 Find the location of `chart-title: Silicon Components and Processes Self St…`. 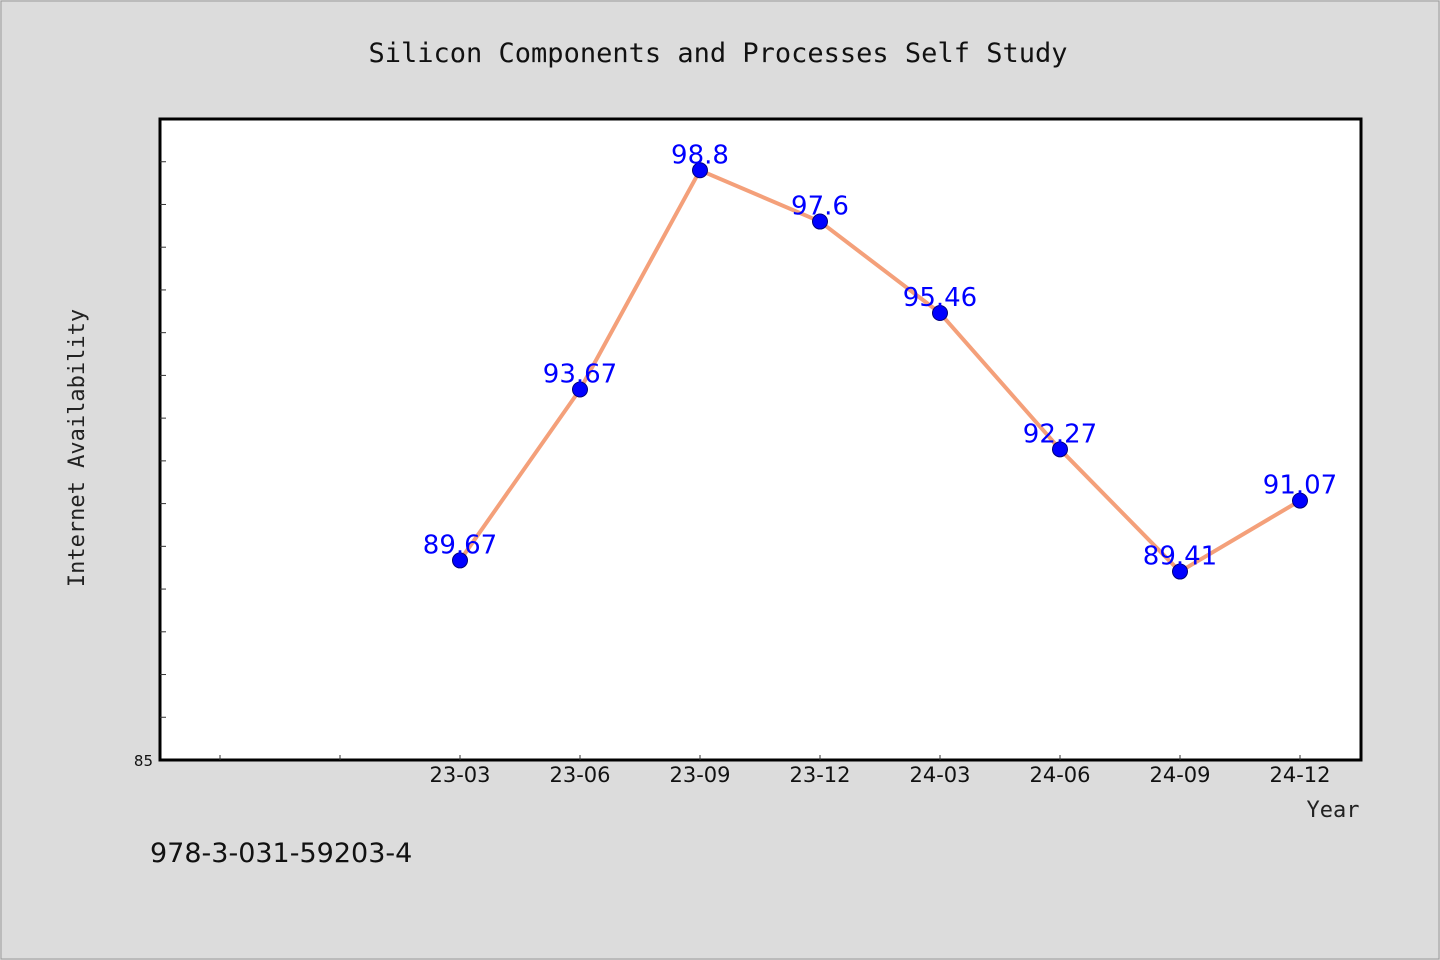

chart-title: Silicon Components and Processes Self St… is located at coordinates (718, 53).